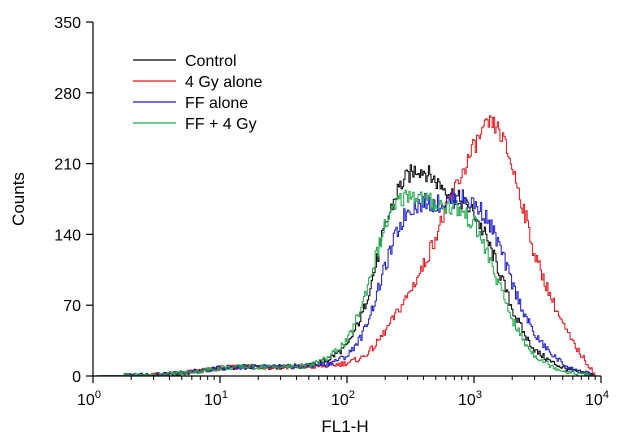 This screenshot has width=617, height=439. I want to click on x-tick-label-2: 10², so click(343, 399).